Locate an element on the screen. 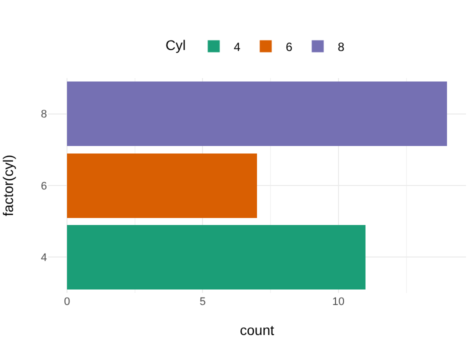  legend-label: 8 is located at coordinates (341, 47).